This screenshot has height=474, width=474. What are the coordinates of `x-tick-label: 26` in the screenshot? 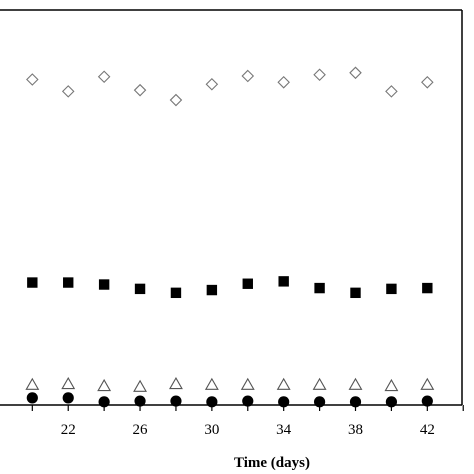 It's located at (141, 430).